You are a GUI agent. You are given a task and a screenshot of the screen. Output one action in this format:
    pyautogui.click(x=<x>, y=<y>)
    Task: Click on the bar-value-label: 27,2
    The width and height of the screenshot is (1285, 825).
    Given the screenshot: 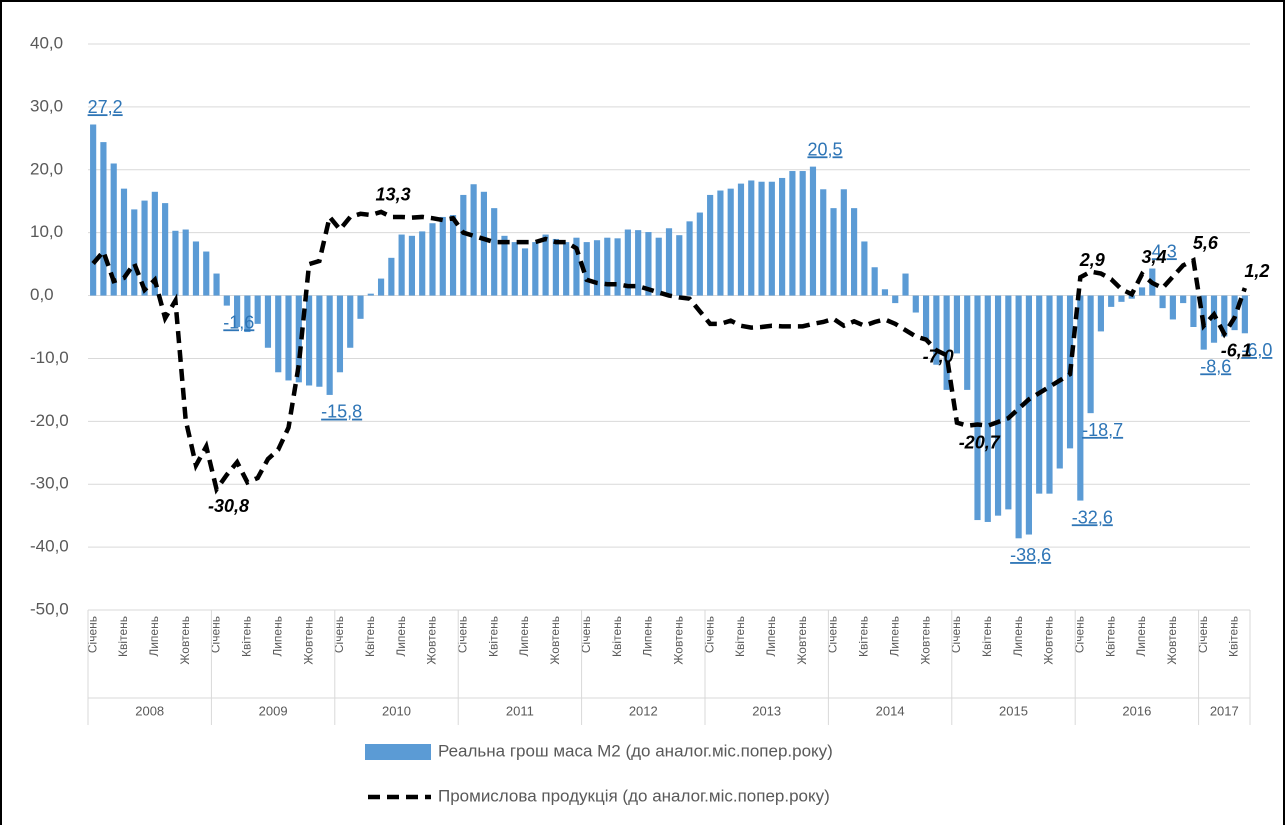 What is the action you would take?
    pyautogui.click(x=105, y=107)
    